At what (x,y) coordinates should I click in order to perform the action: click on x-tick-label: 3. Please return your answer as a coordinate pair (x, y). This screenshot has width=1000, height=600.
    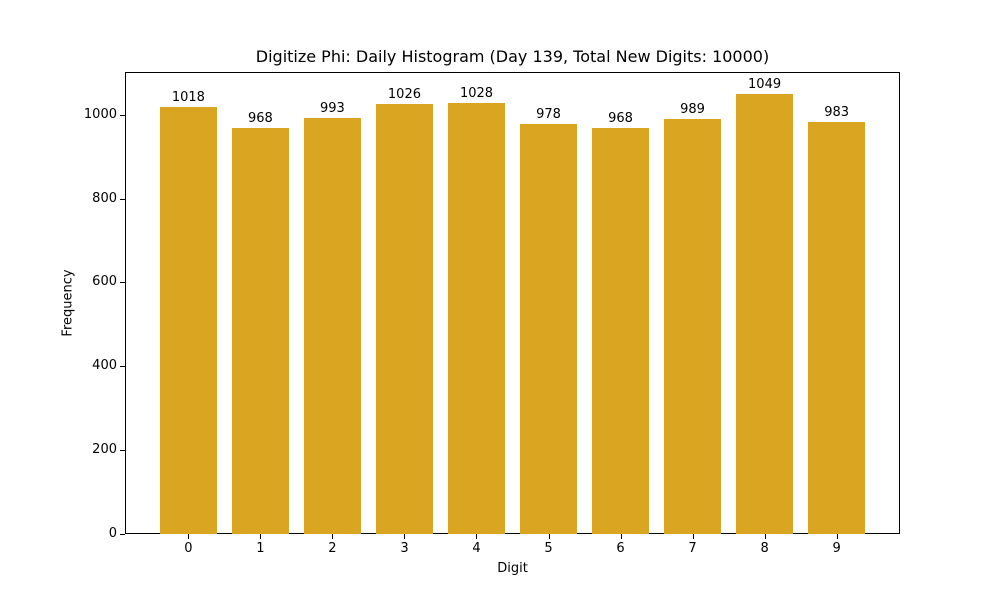
    Looking at the image, I should click on (404, 548).